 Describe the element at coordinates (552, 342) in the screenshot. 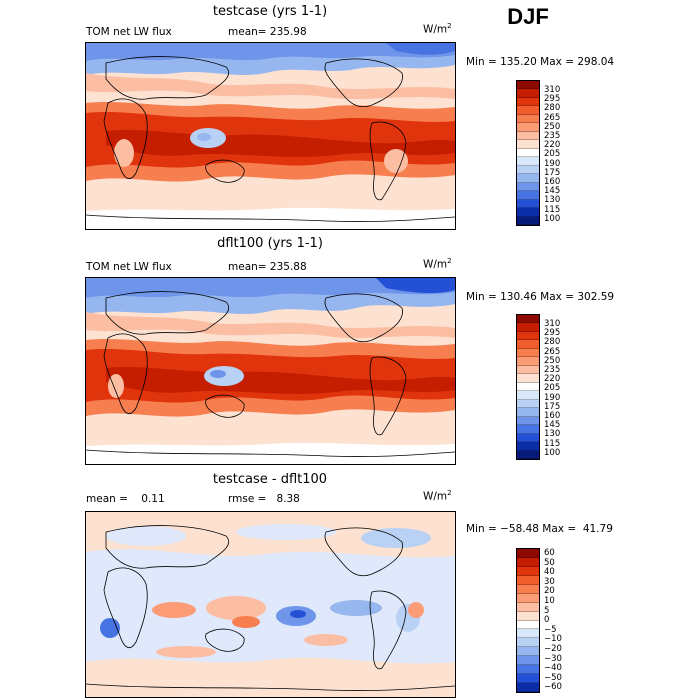

I see `colorbar-tick-label: 280` at that location.